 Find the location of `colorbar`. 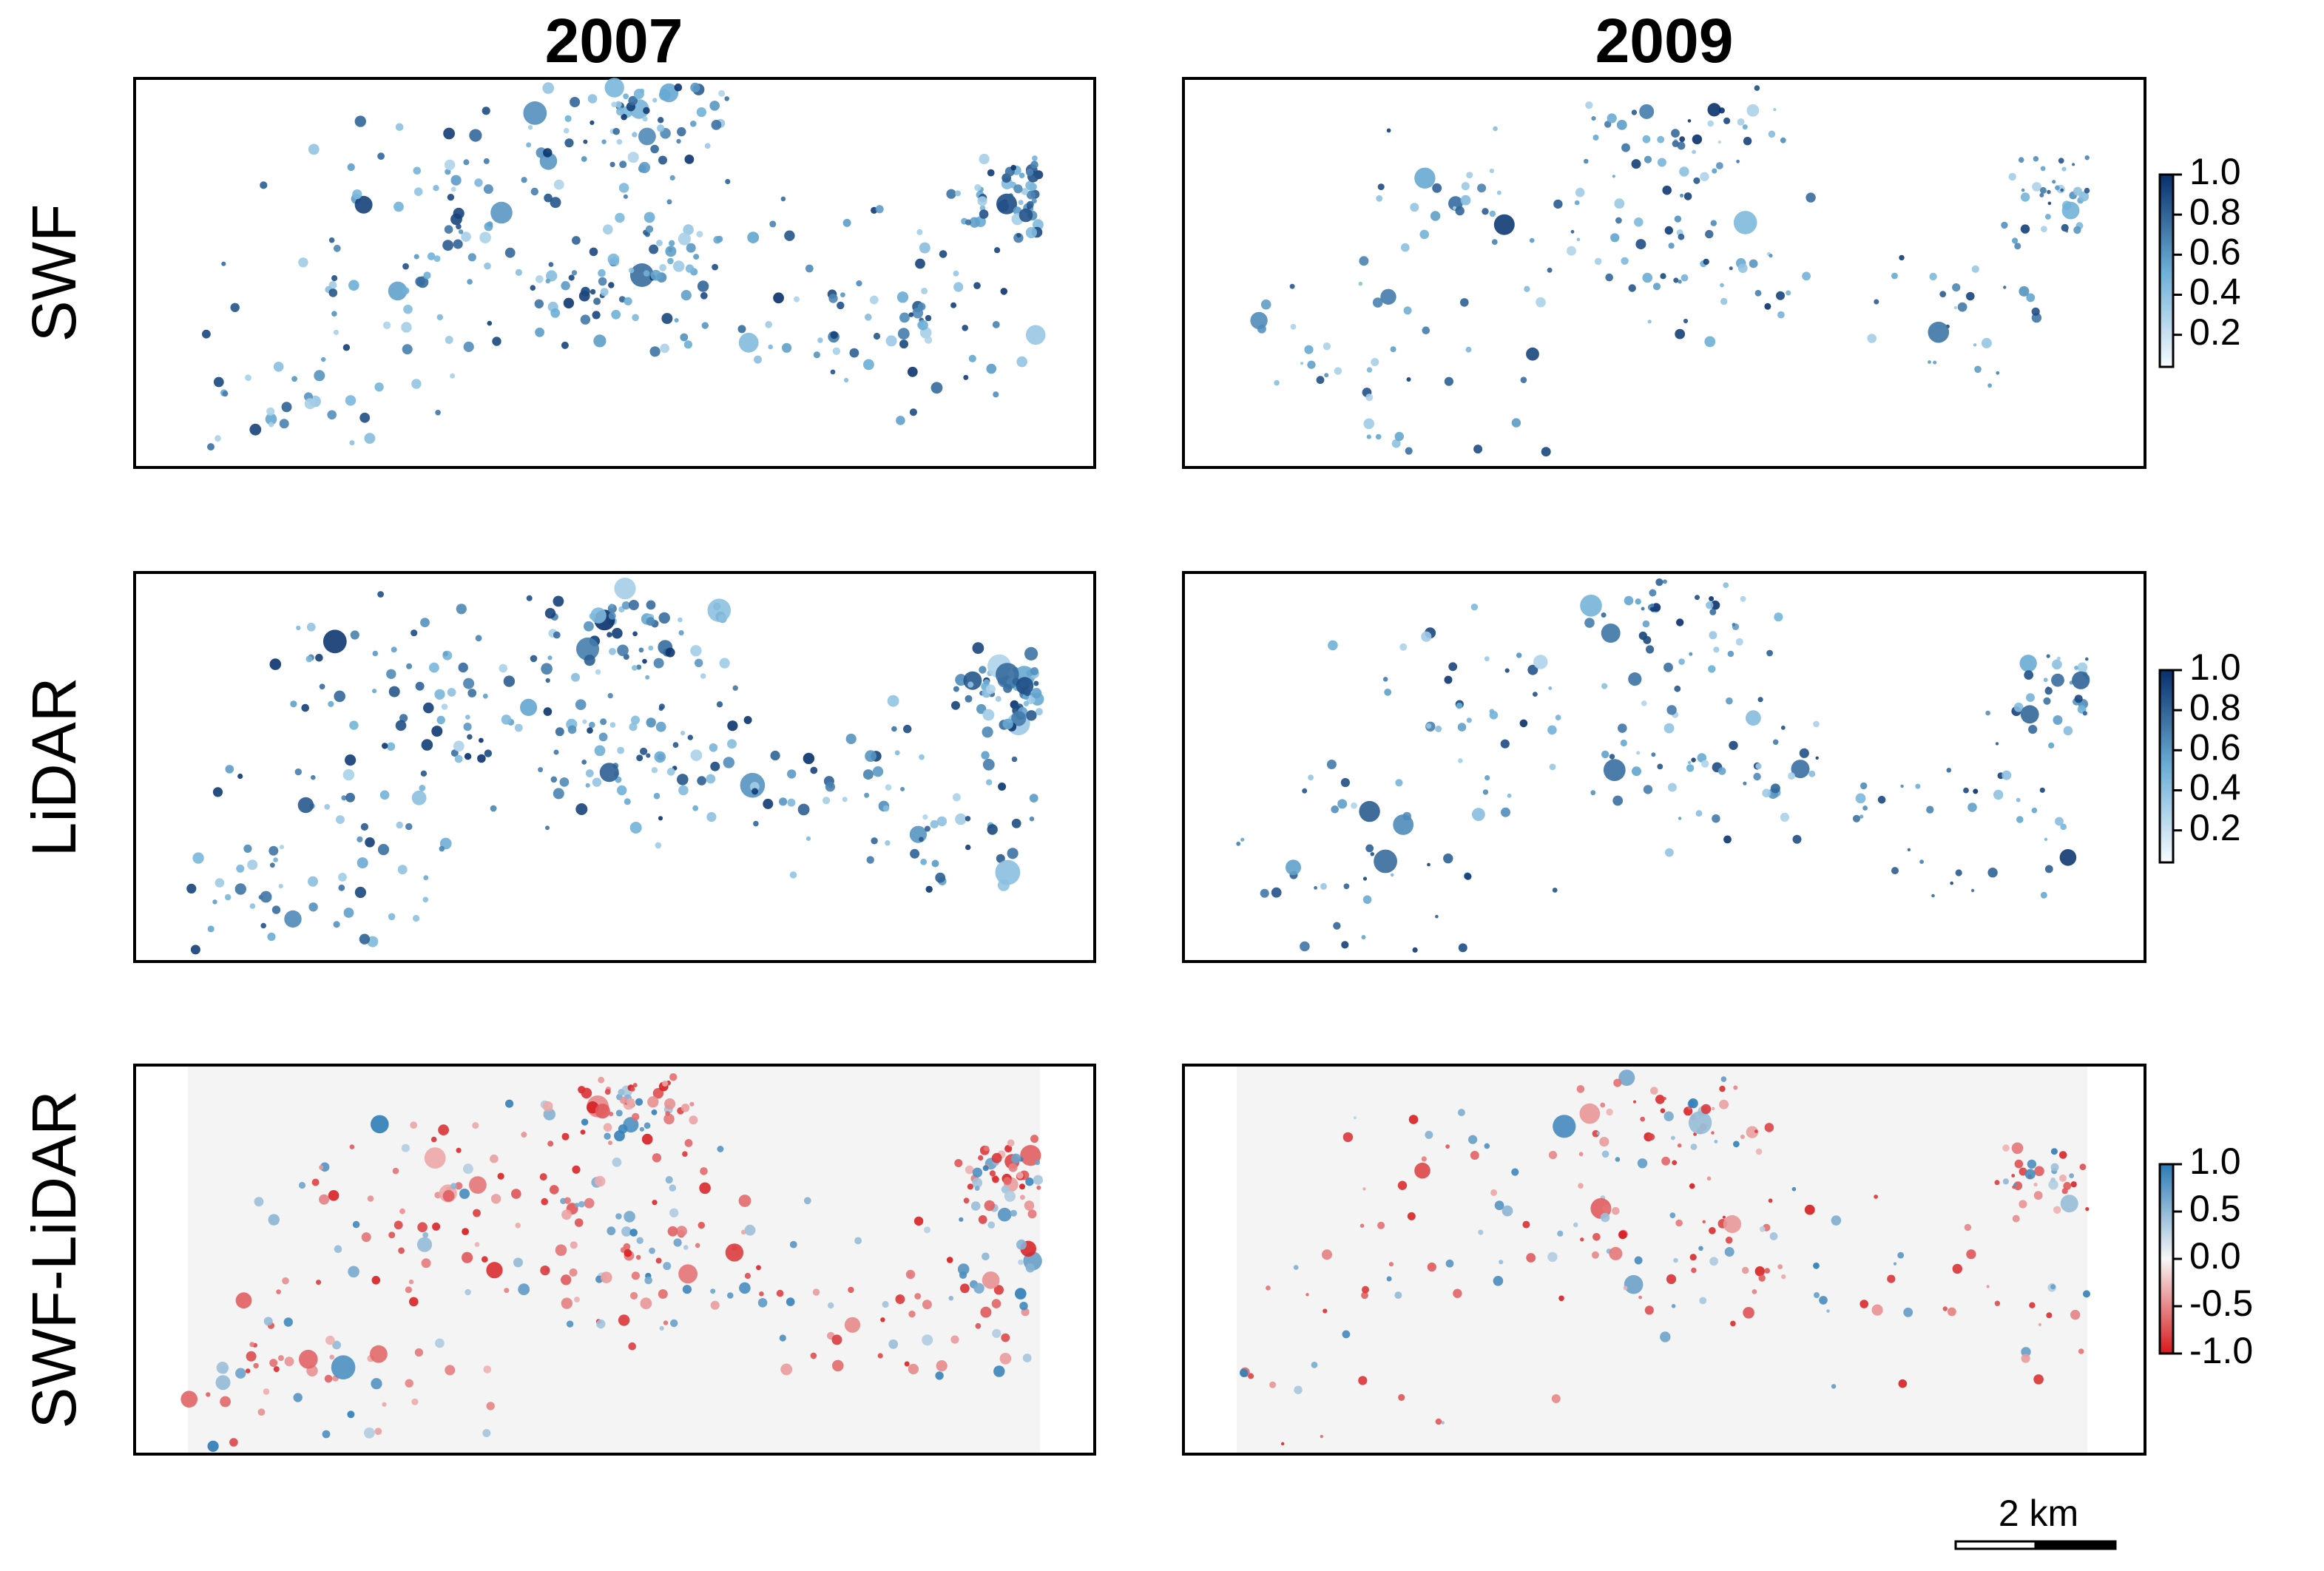

colorbar is located at coordinates (2166, 1259).